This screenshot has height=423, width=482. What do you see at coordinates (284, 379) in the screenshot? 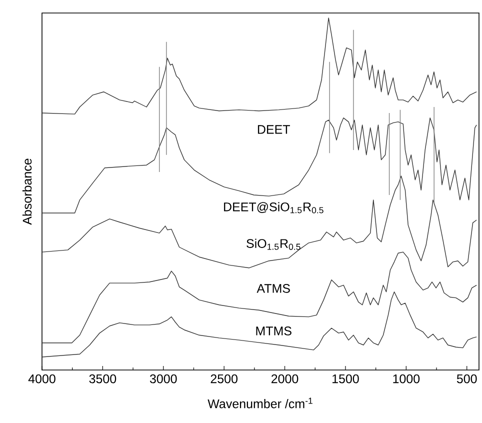
I see `x-tick-label: 2000` at bounding box center [284, 379].